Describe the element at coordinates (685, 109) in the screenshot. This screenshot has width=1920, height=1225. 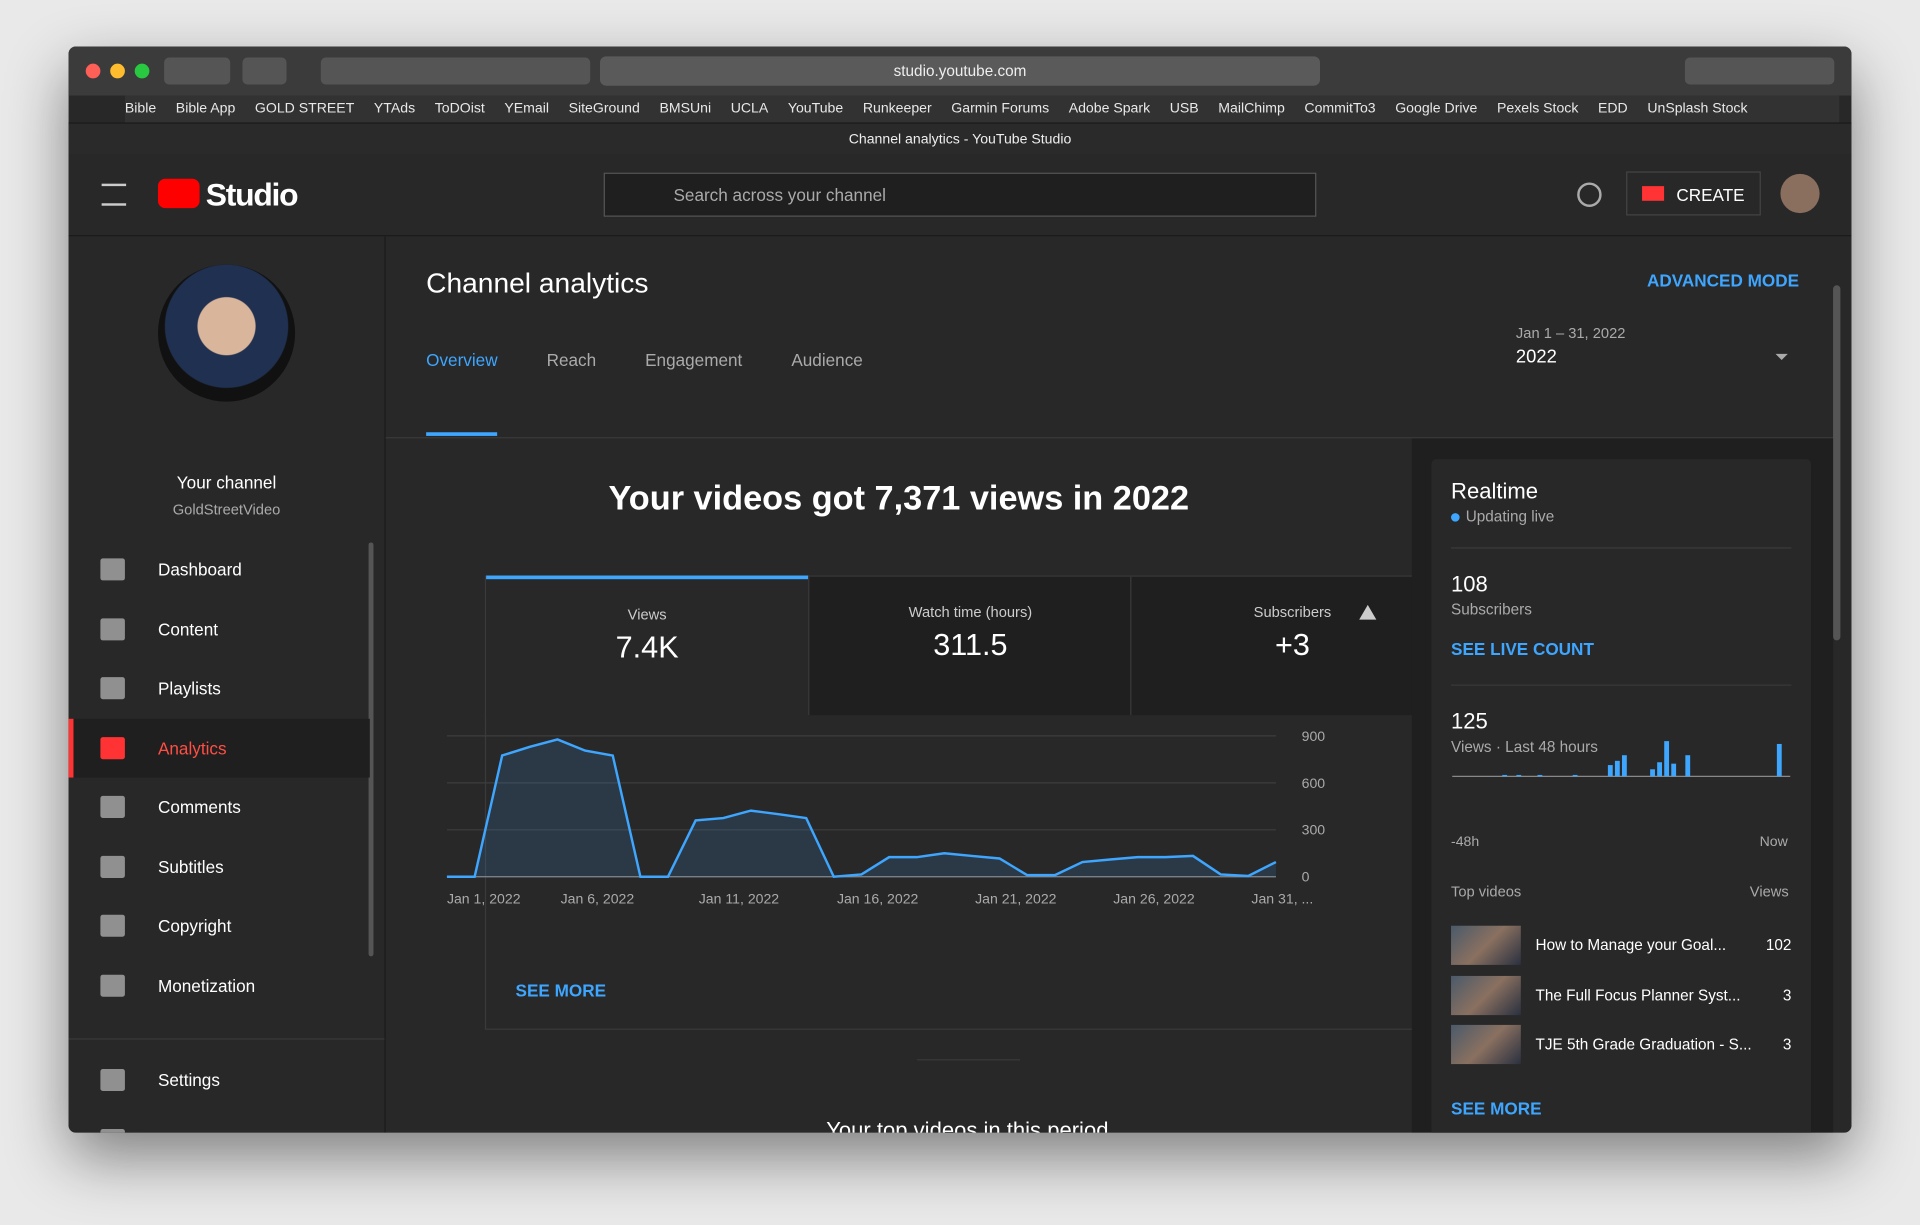
I see `bookmark: BMSUni` at that location.